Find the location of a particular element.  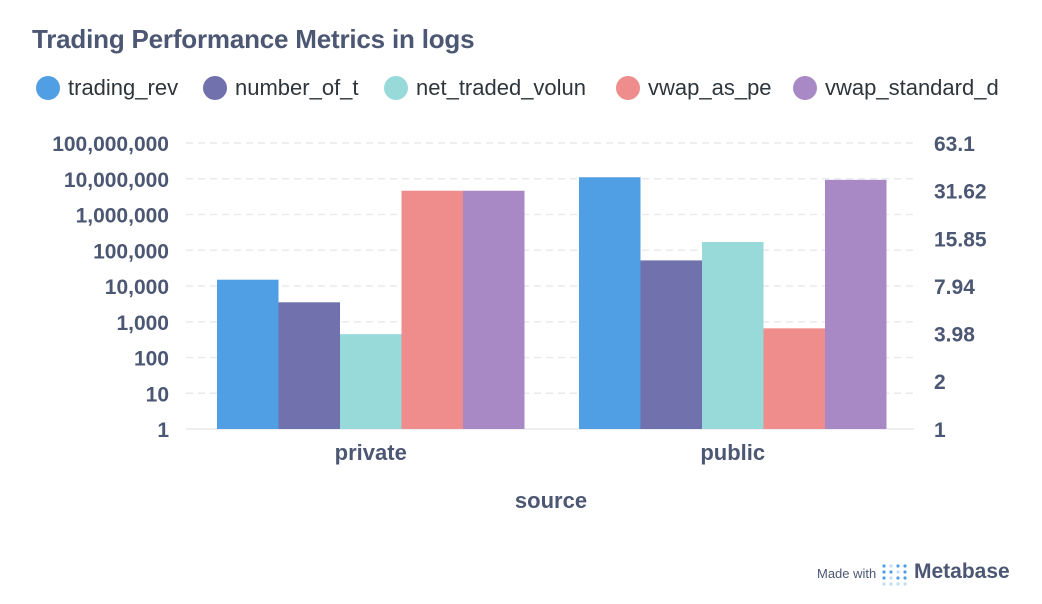

metabase-logo-icon is located at coordinates (894, 575).